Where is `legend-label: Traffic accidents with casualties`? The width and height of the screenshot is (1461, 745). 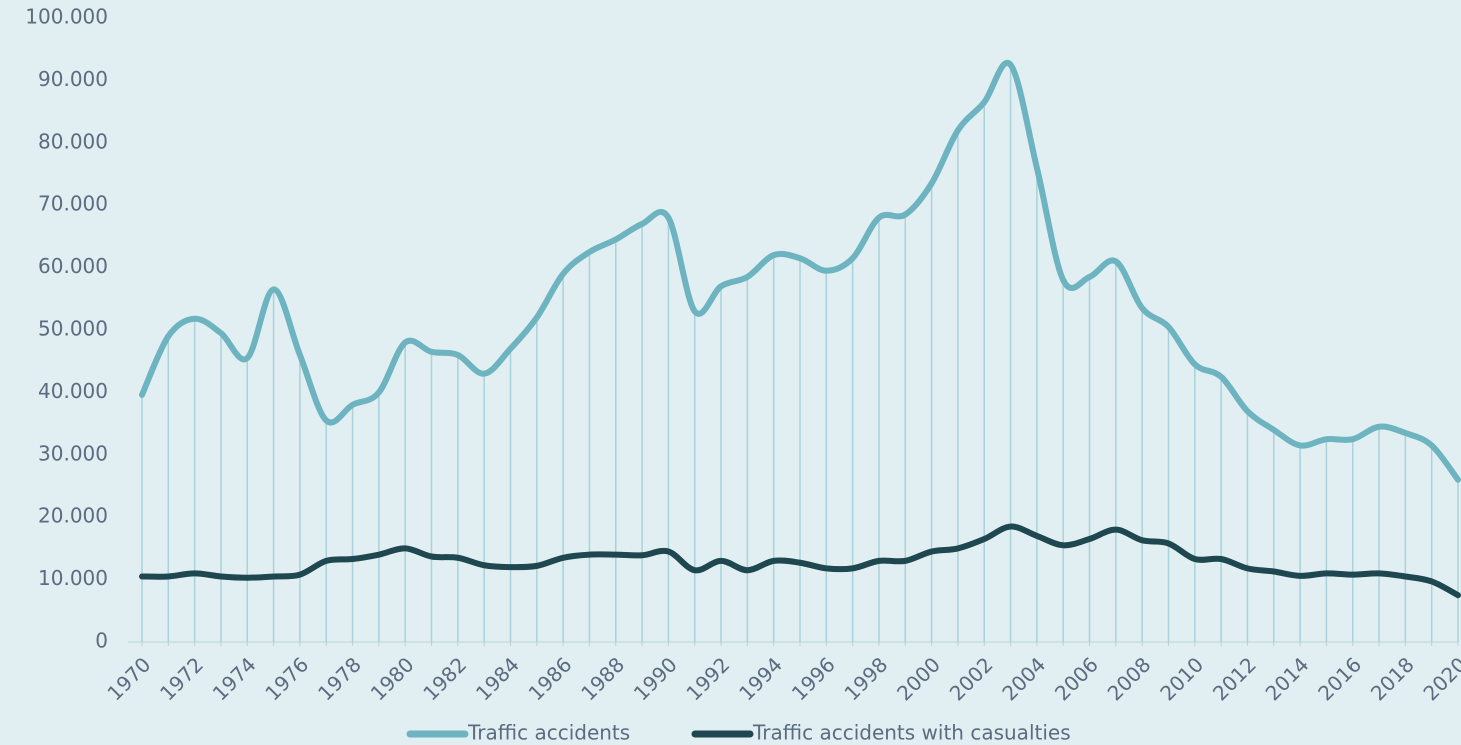 legend-label: Traffic accidents with casualties is located at coordinates (911, 733).